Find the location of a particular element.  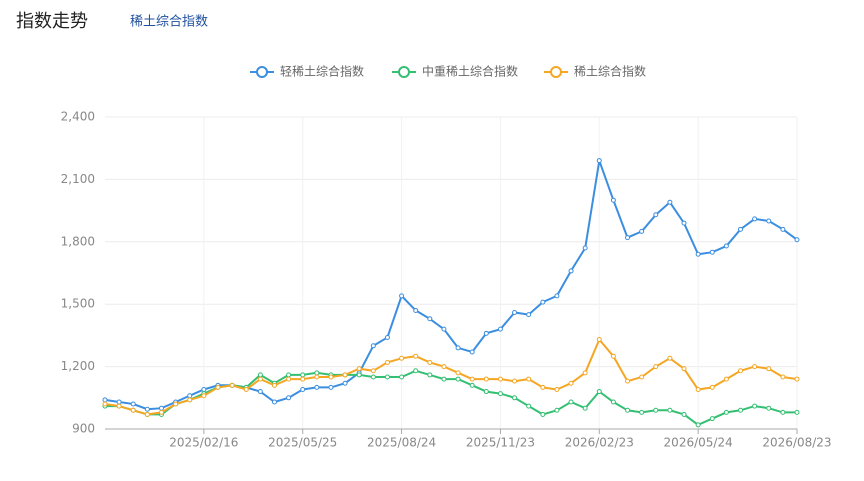

y-tick-label: 2,100 is located at coordinates (78, 179).